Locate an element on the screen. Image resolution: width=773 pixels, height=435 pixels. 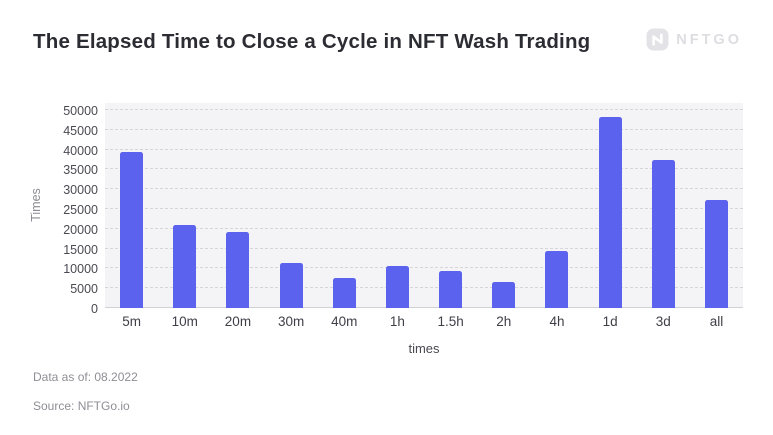
bar-1h is located at coordinates (397, 286).